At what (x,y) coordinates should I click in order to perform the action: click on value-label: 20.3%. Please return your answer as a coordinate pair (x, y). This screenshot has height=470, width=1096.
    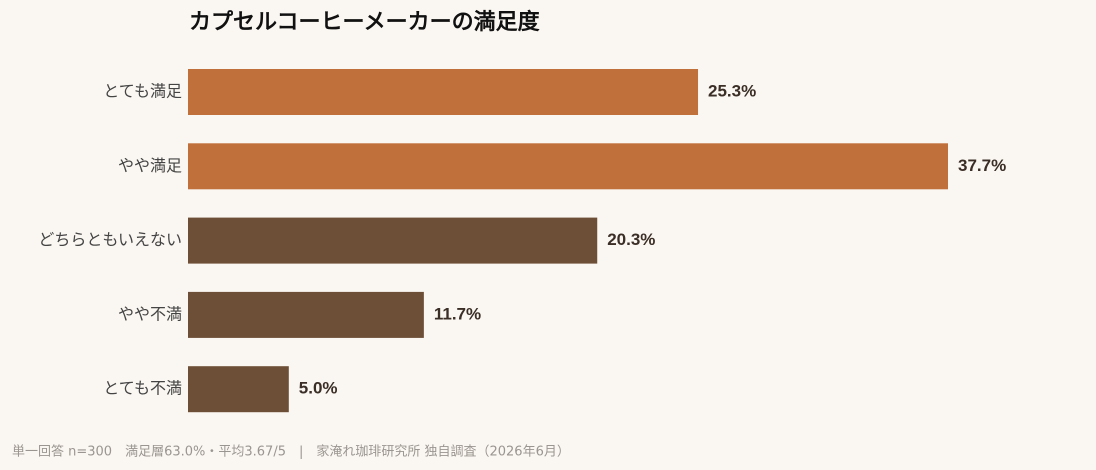
    Looking at the image, I should click on (631, 239).